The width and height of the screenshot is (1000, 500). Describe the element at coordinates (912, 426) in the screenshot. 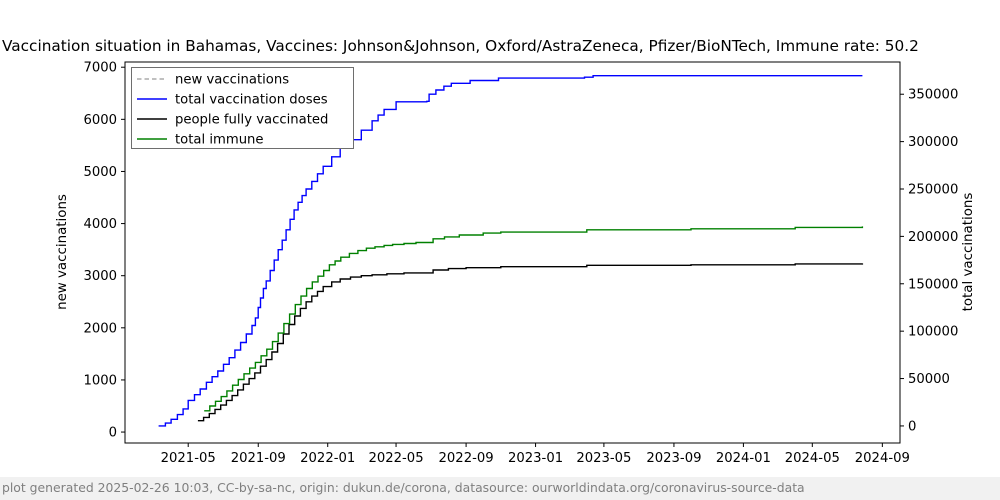

I see `y-right-tick-label: 0` at that location.